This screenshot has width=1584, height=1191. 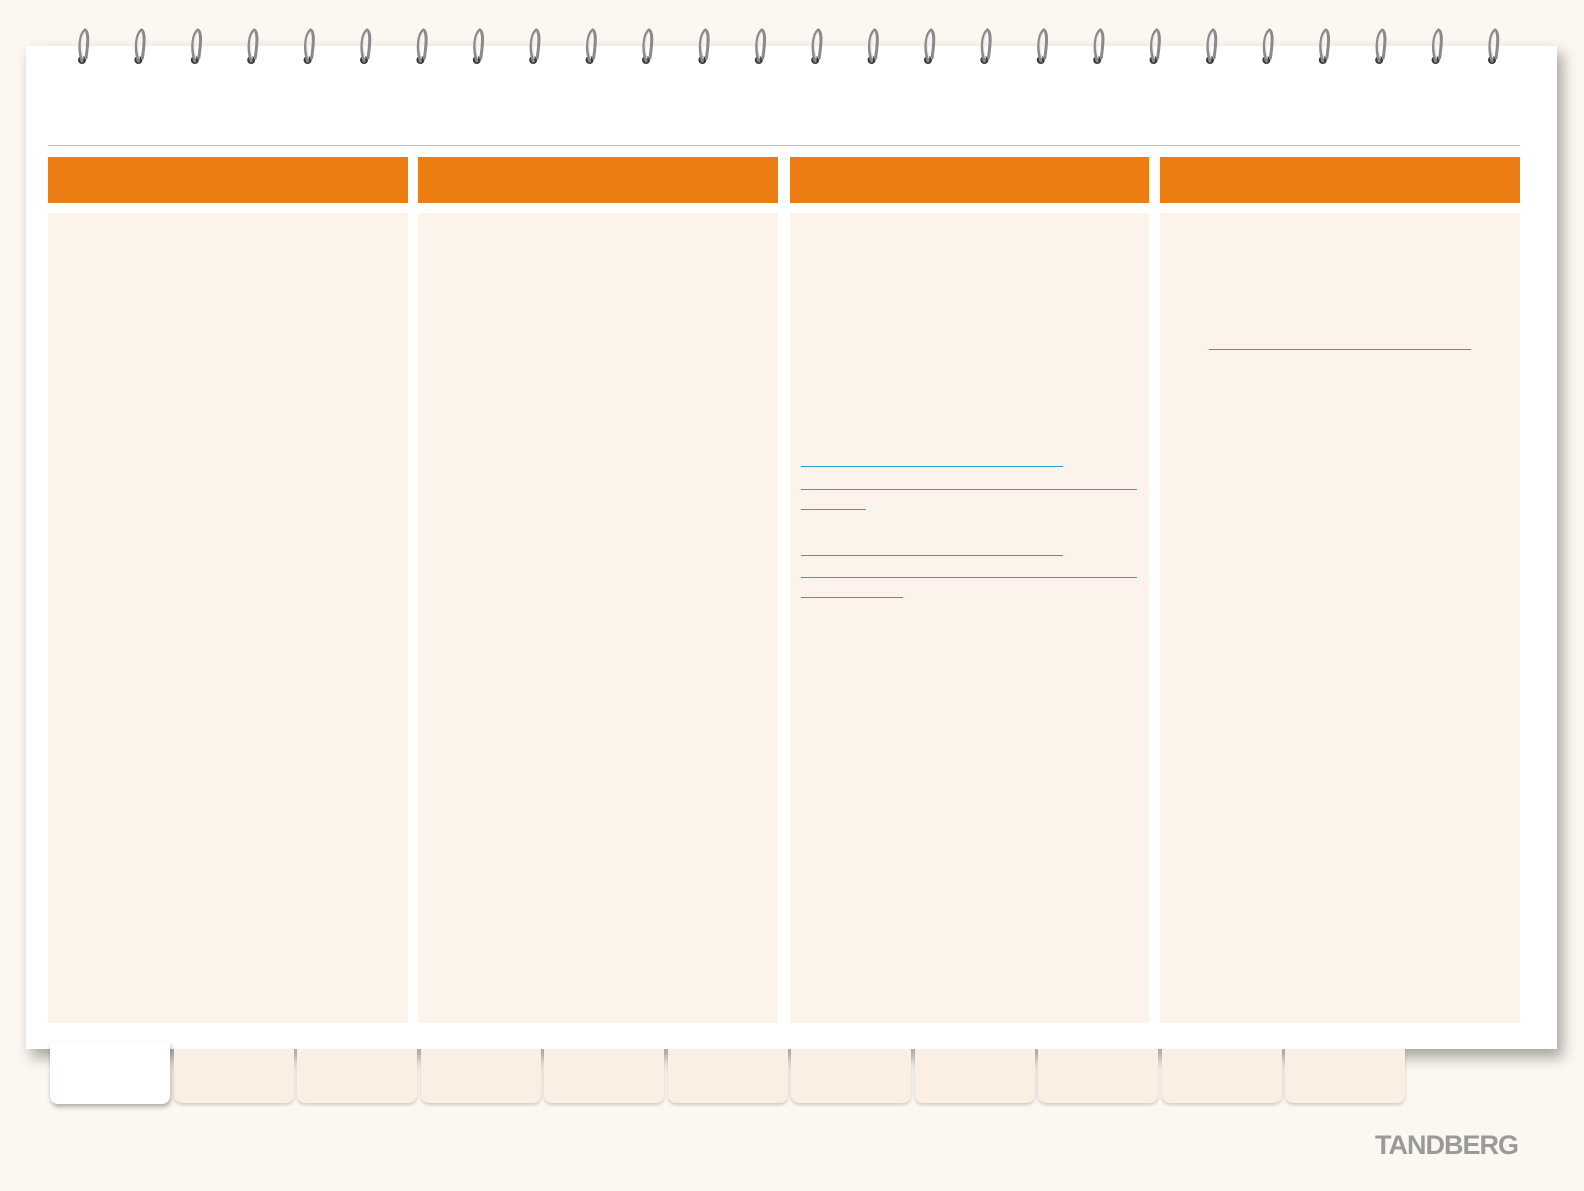 I want to click on tandberg-logo: TANDBERG, so click(x=1447, y=1145).